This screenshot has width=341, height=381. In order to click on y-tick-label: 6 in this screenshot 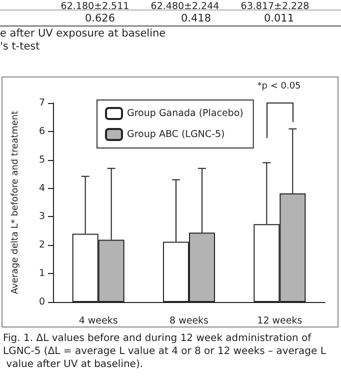, I will do `click(41, 131)`.